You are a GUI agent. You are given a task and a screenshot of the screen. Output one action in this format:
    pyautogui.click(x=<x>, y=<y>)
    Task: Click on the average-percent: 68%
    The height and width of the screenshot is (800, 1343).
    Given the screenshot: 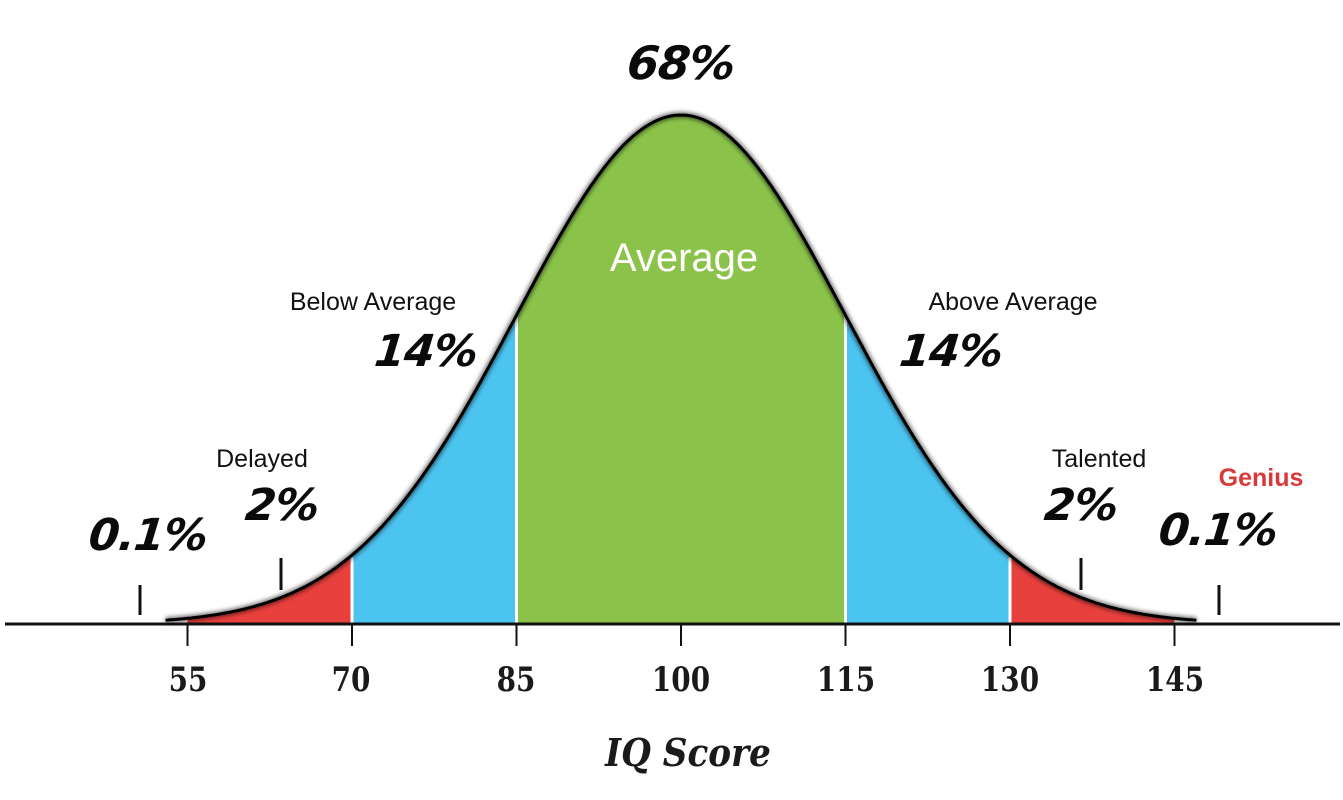 What is the action you would take?
    pyautogui.click(x=681, y=63)
    